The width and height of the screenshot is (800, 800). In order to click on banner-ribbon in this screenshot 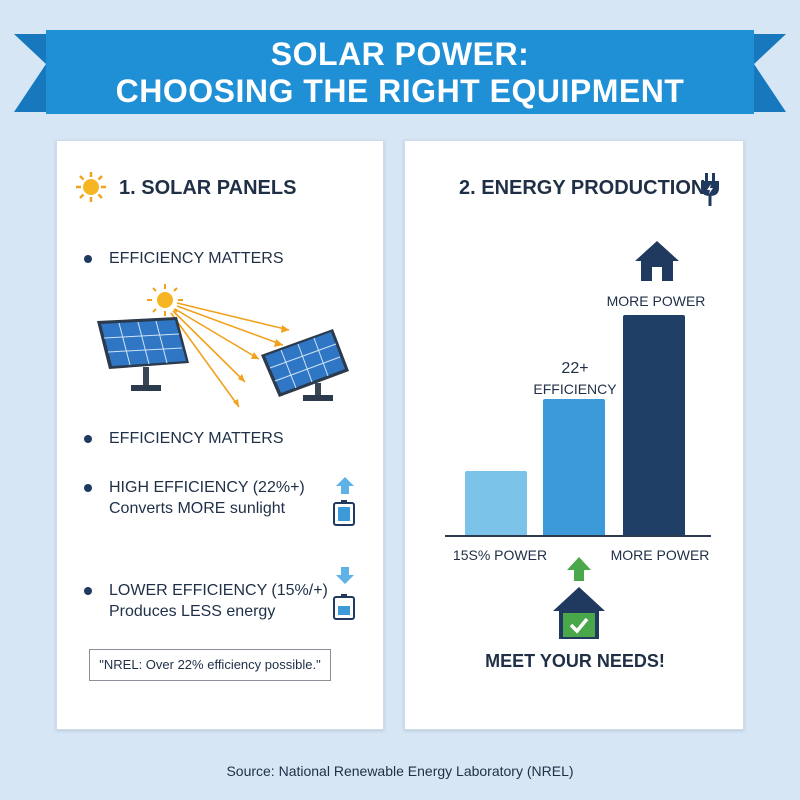, I will do `click(400, 72)`.